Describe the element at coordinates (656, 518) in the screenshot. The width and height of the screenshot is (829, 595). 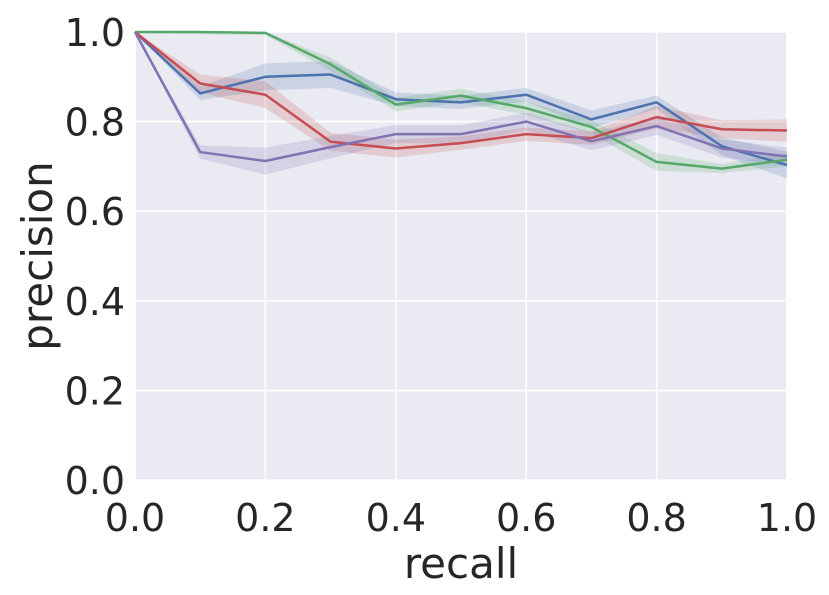
I see `x-tick-label: 0.8` at that location.